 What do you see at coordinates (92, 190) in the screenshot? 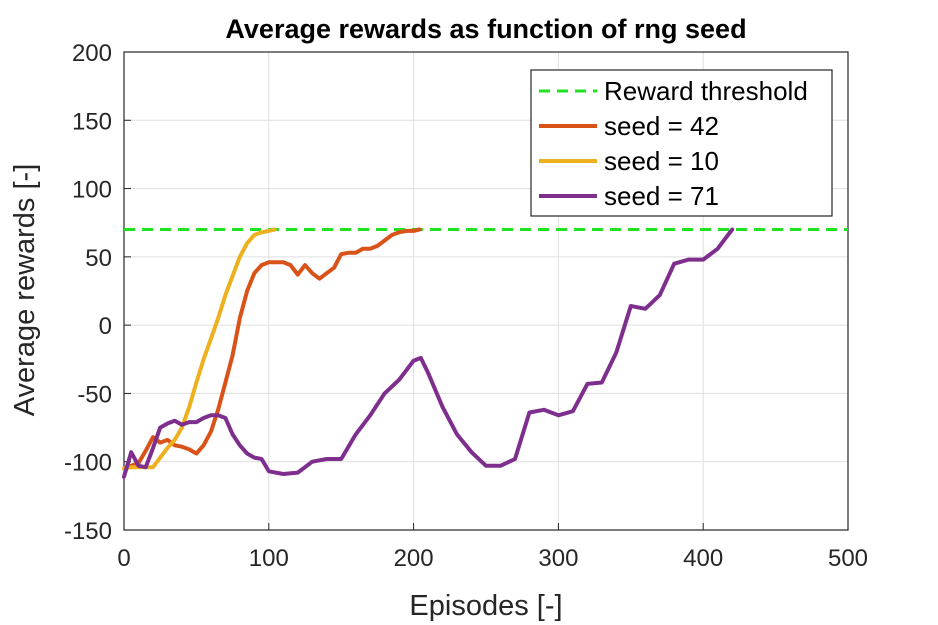
I see `y-tick-label: 100` at bounding box center [92, 190].